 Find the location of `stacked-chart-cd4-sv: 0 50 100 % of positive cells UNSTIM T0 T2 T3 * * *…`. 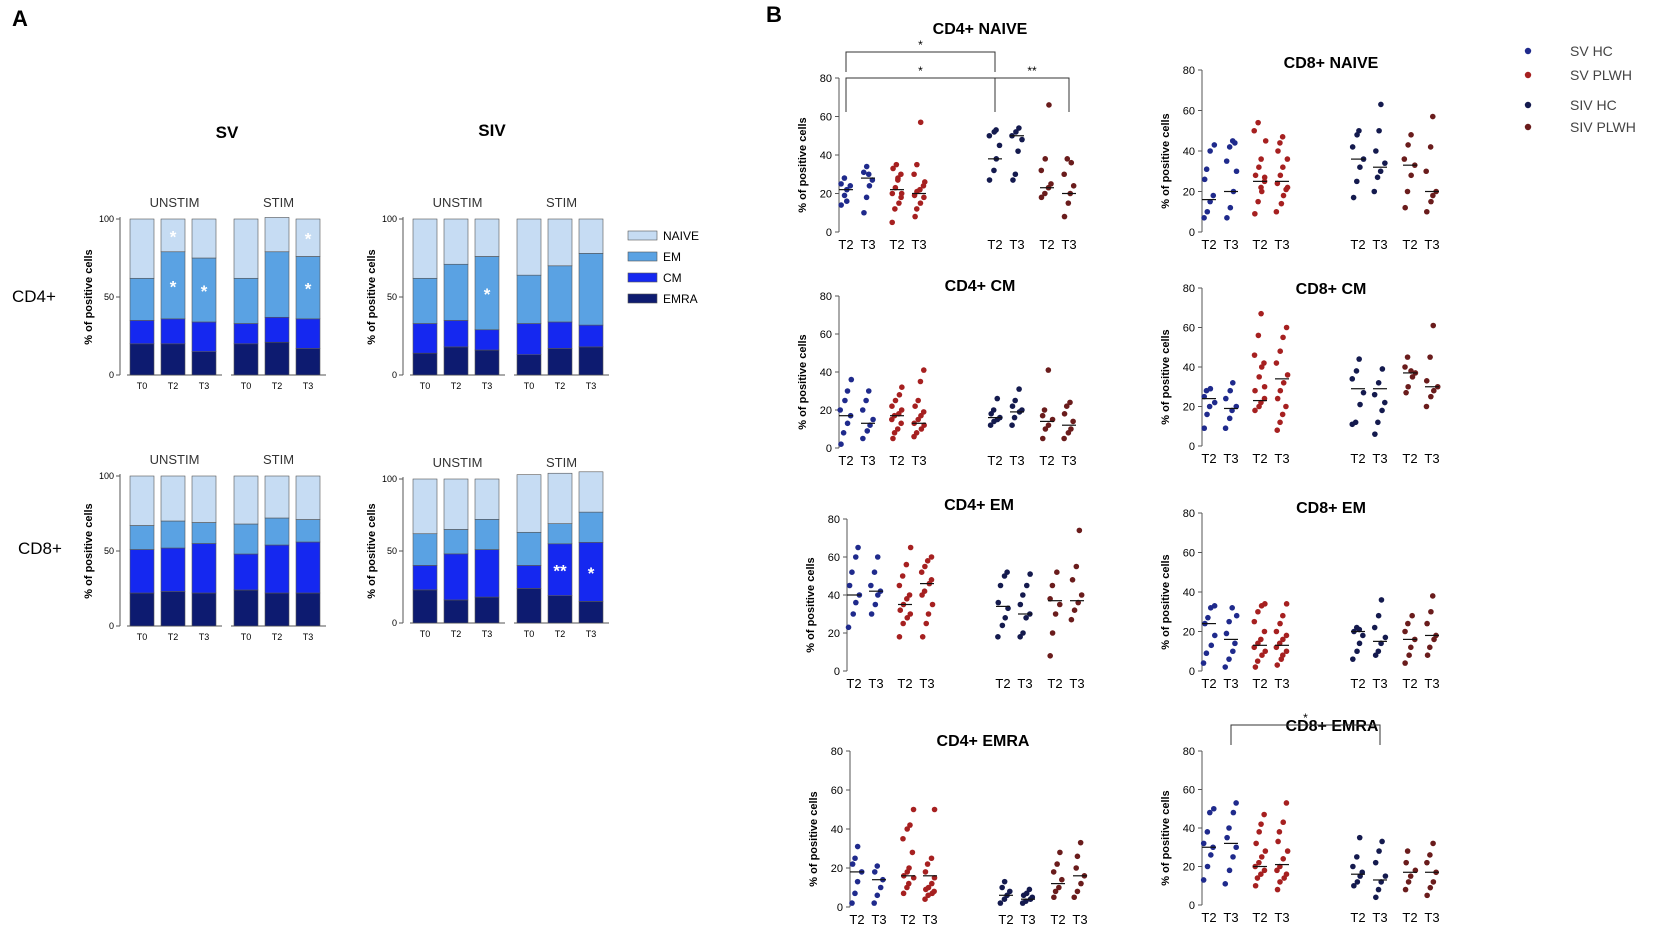

stacked-chart-cd4-sv: 0 50 100 % of positive cells UNSTIM T0 T2 T3 * * *… is located at coordinates (204, 293).